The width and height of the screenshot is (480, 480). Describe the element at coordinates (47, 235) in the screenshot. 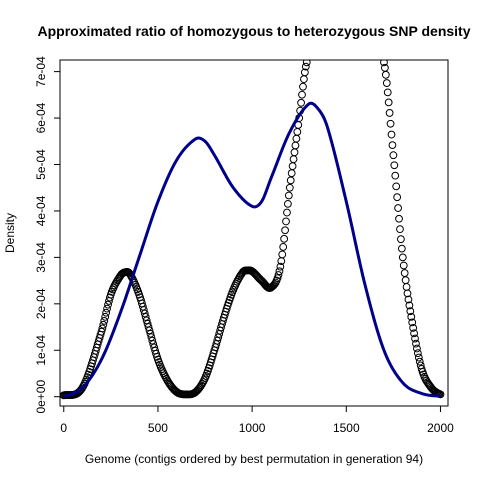

I see `y-axis: 0e+00 1e-04 2e-04 3e-04 4e-04 5e-04 6e-04 7e-04` at that location.